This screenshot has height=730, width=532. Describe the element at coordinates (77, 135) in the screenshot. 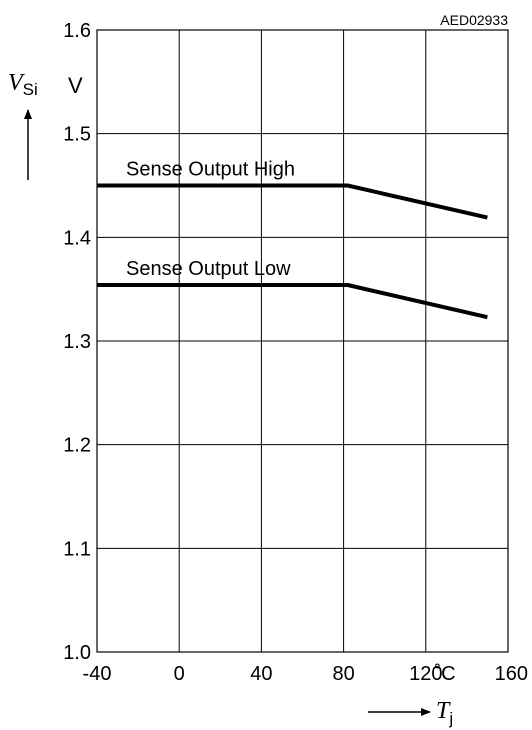

I see `y-tick-label: 1.5` at that location.